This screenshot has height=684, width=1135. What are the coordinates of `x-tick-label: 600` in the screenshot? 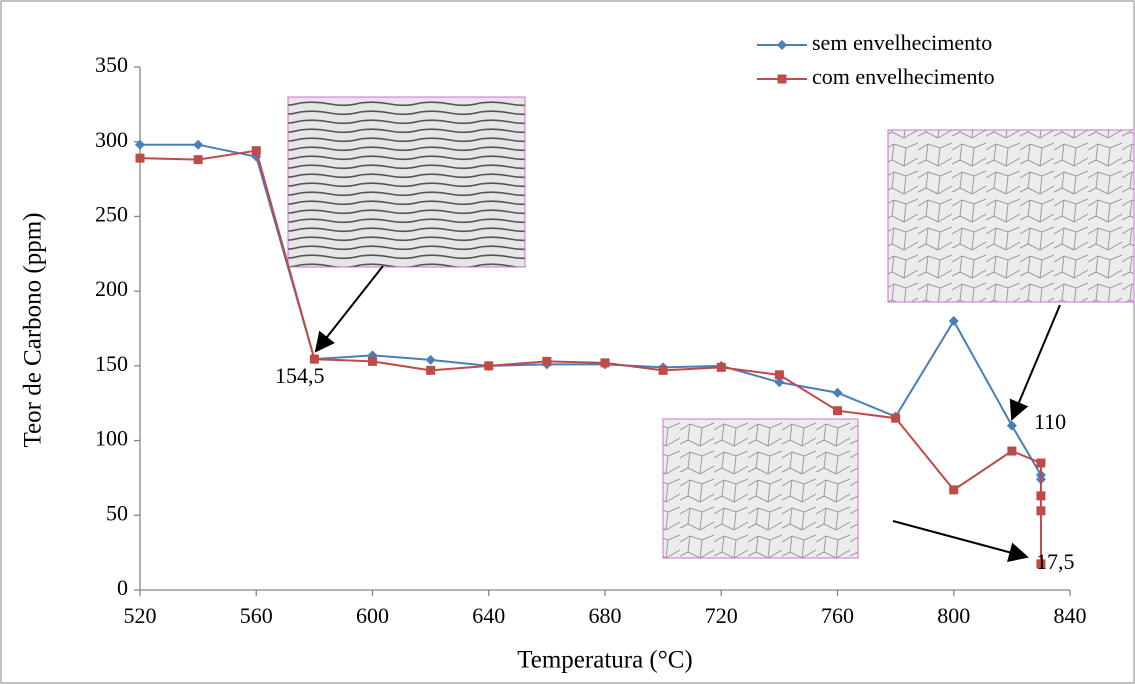 It's located at (372, 615).